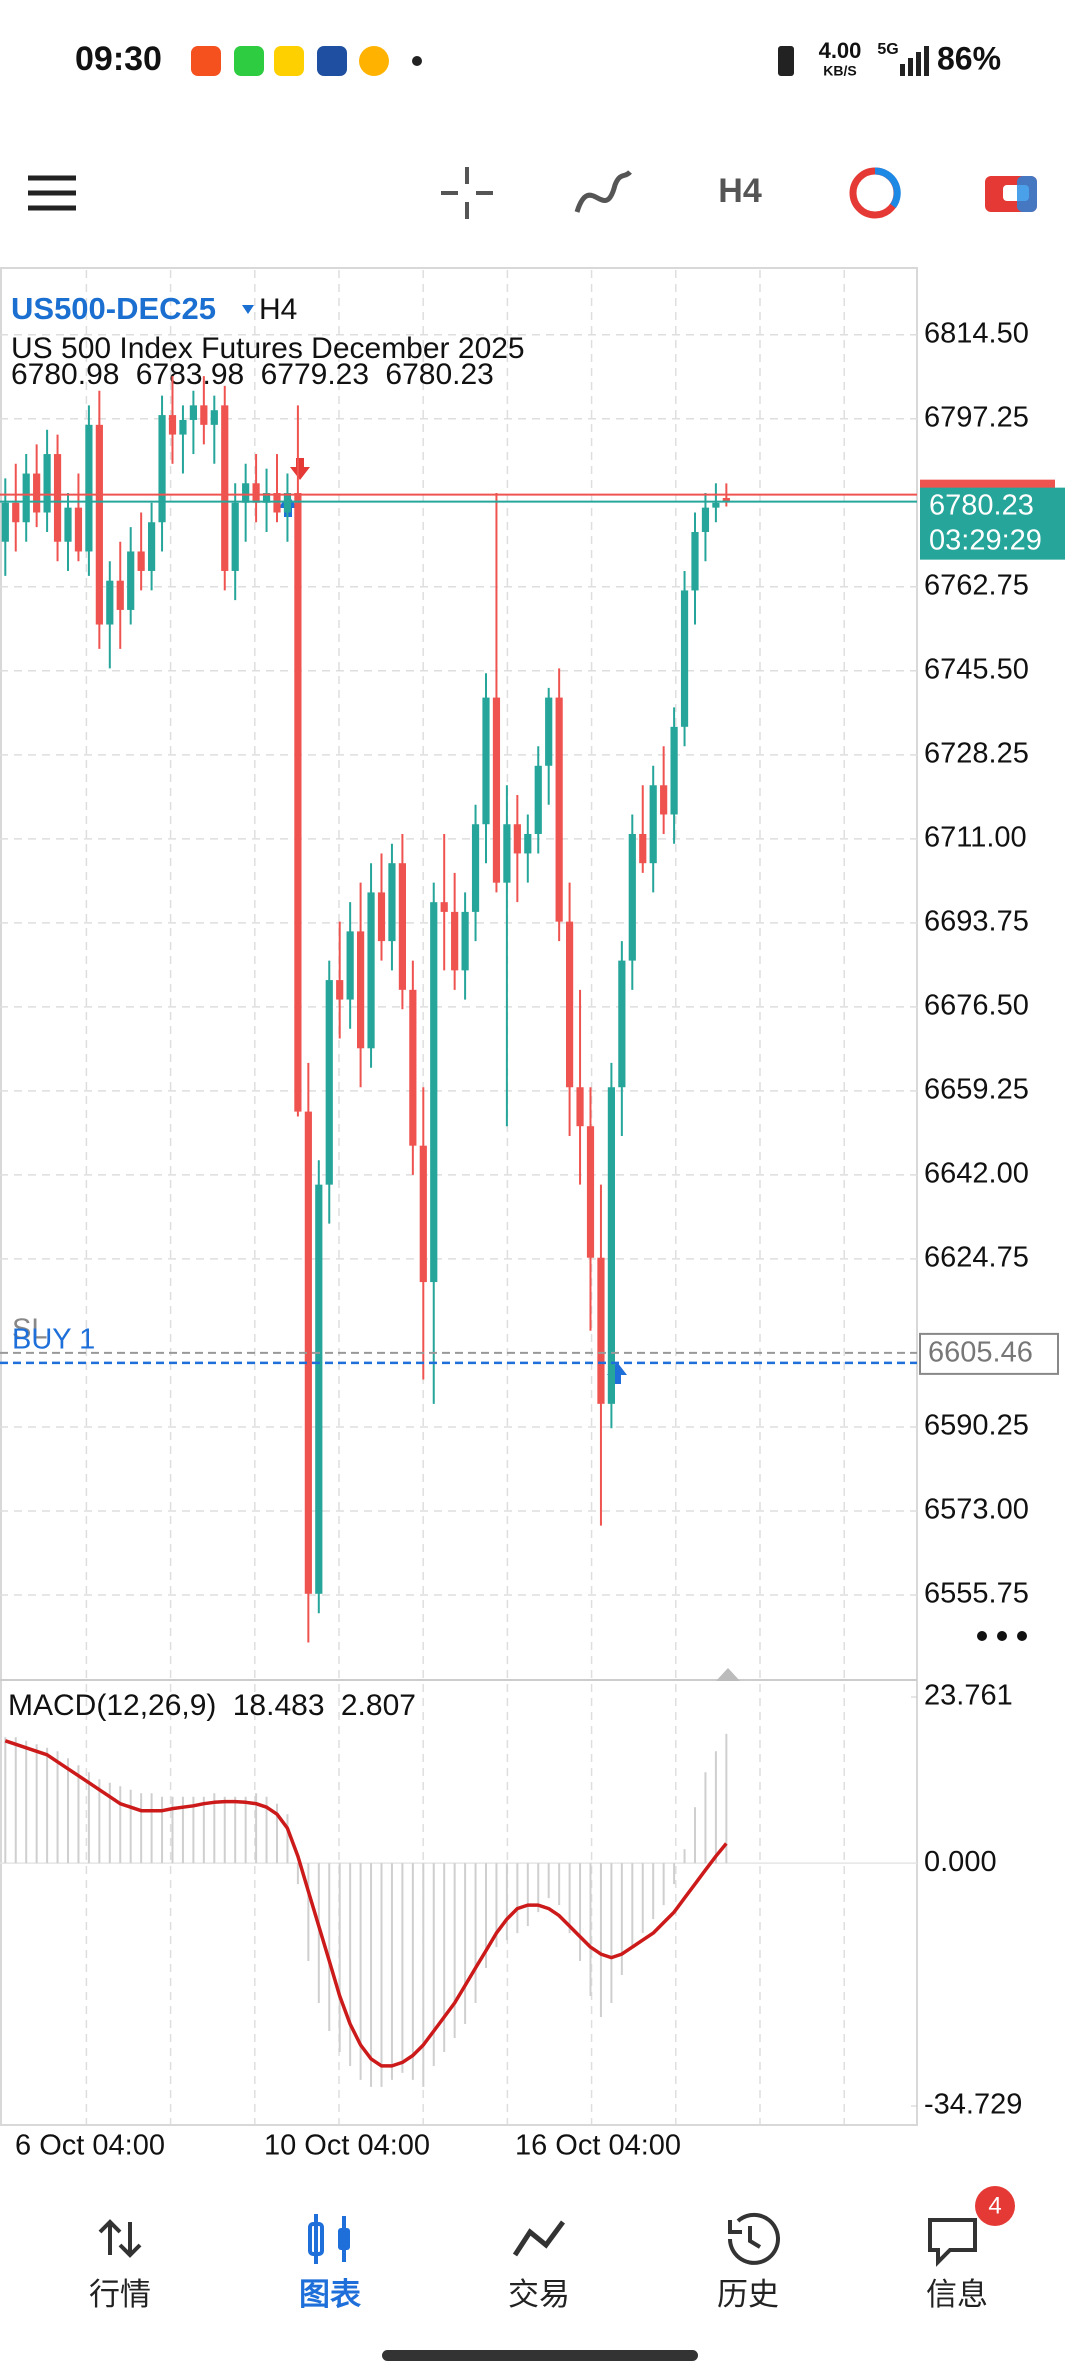  I want to click on macd-tick-label: 23.761, so click(968, 1696).